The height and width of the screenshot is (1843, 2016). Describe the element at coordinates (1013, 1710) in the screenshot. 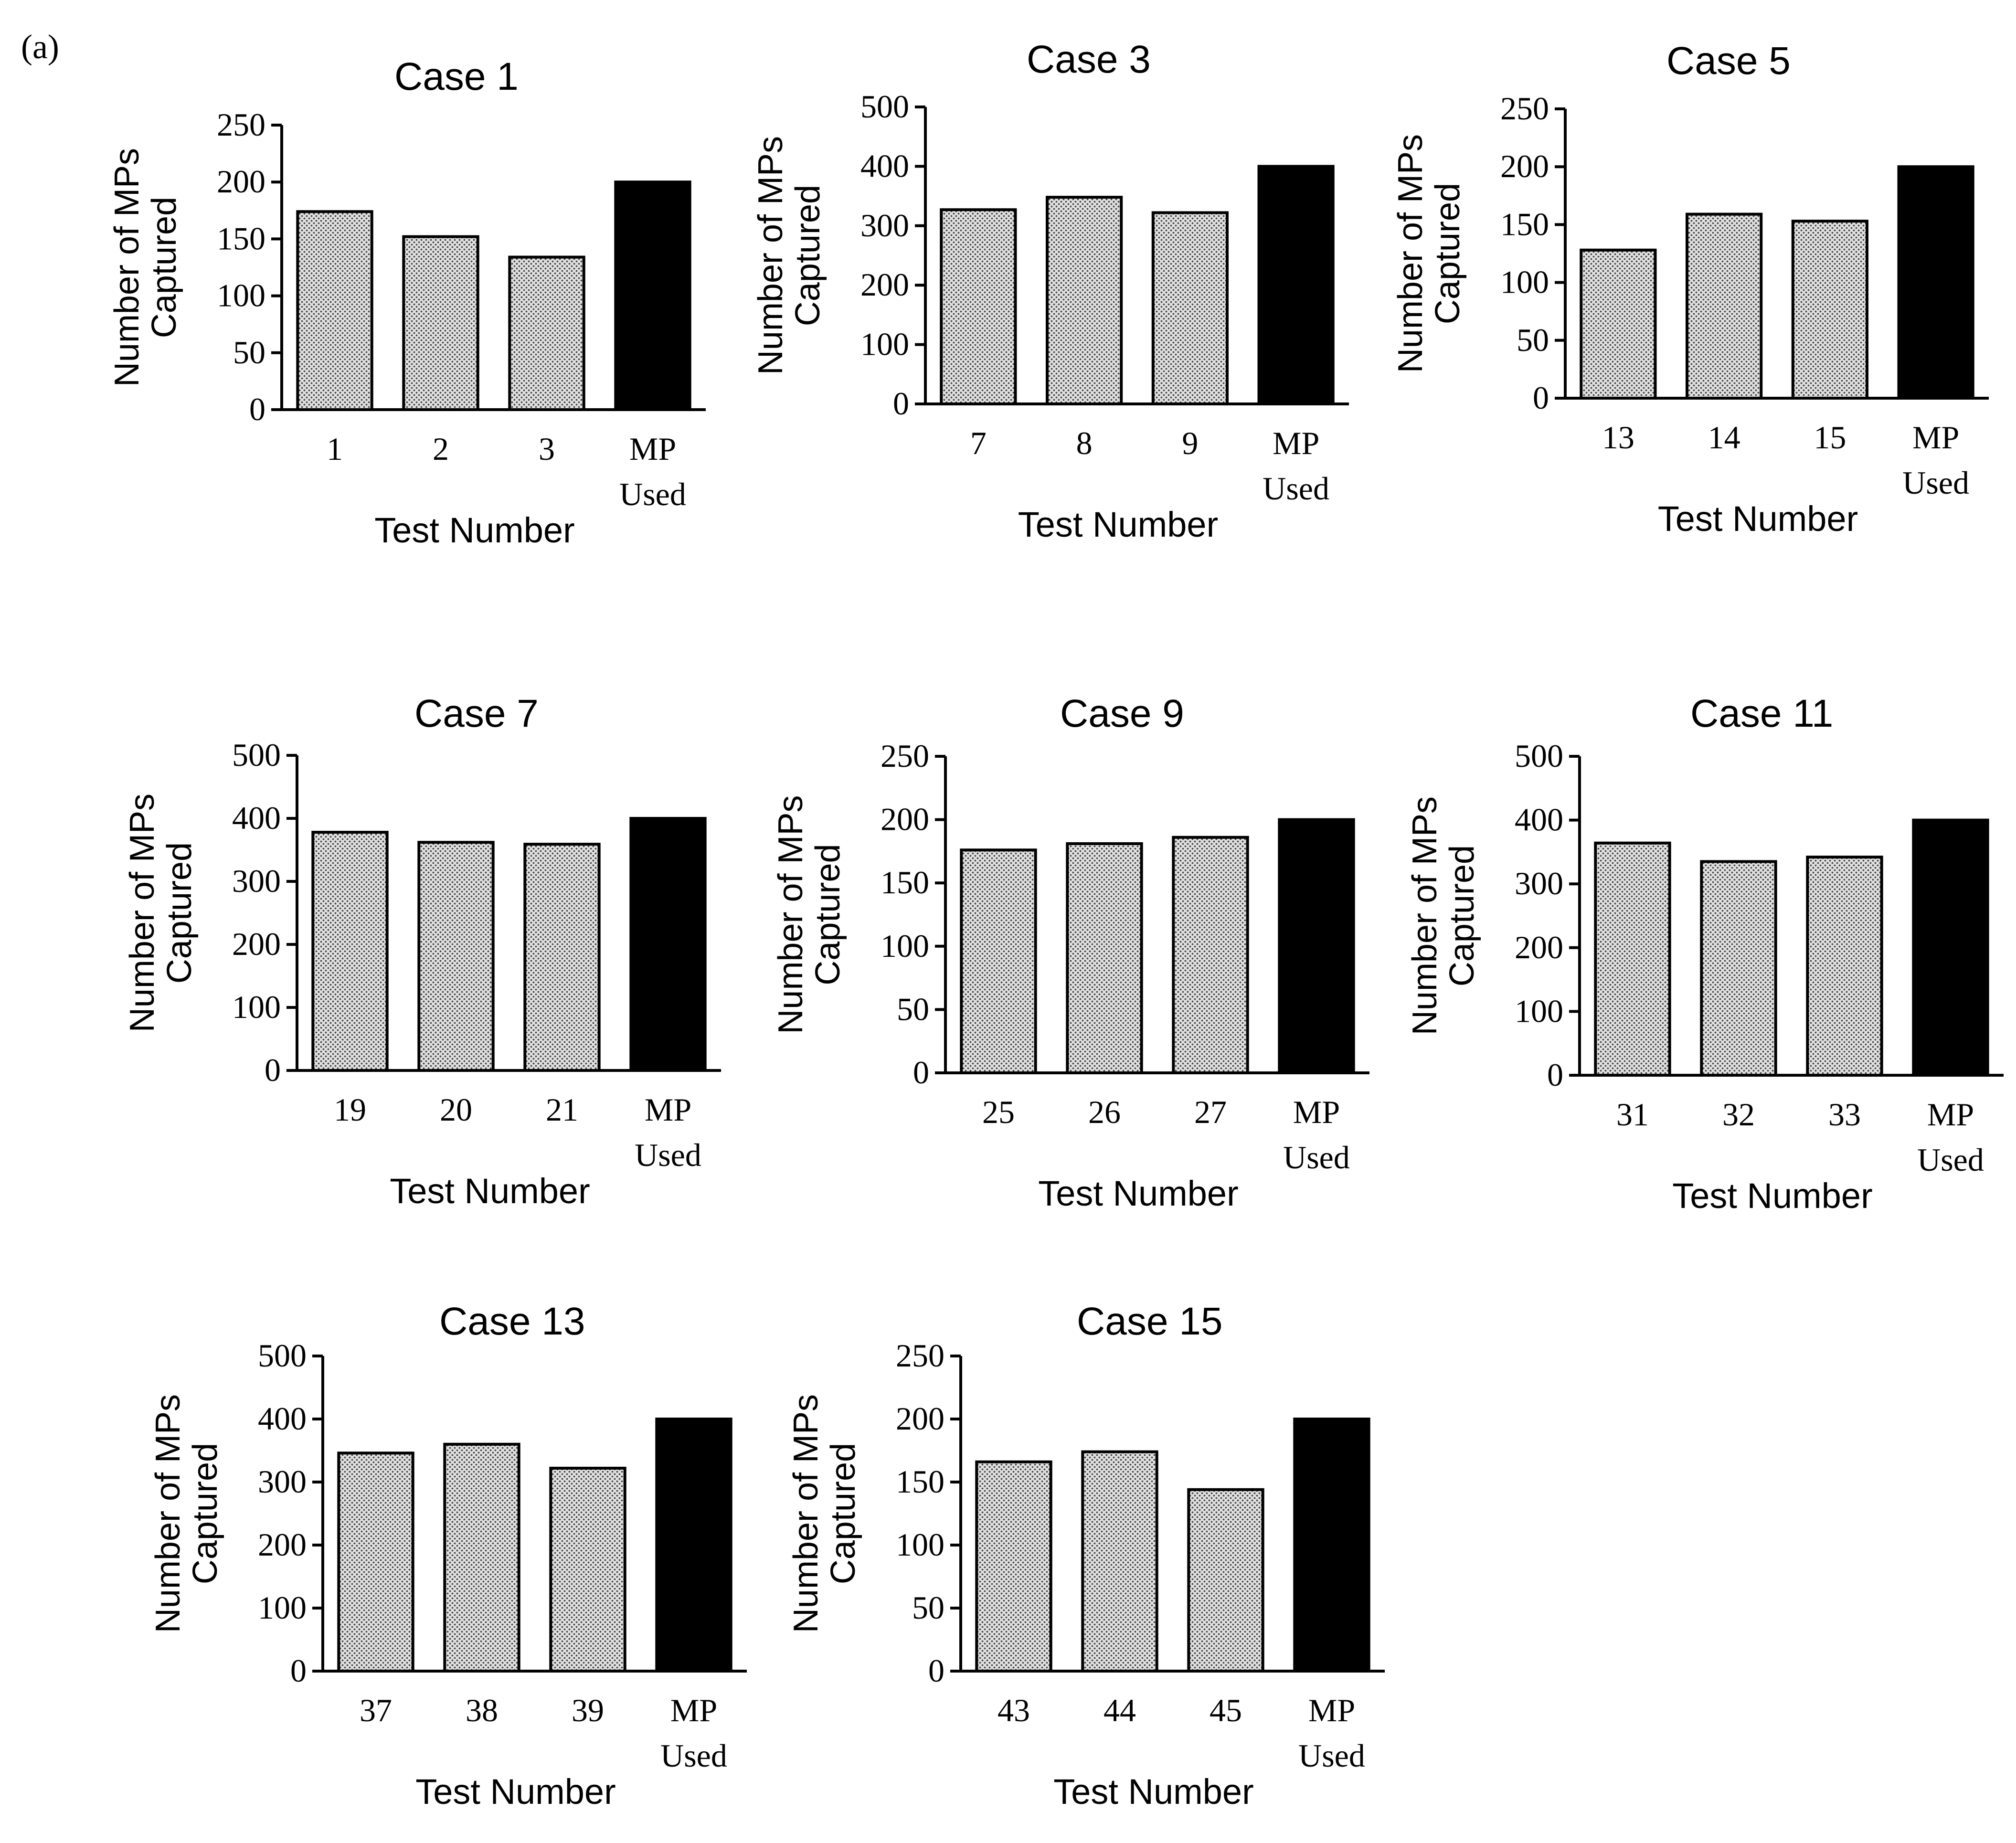

I see `x-tick-label: 43` at that location.